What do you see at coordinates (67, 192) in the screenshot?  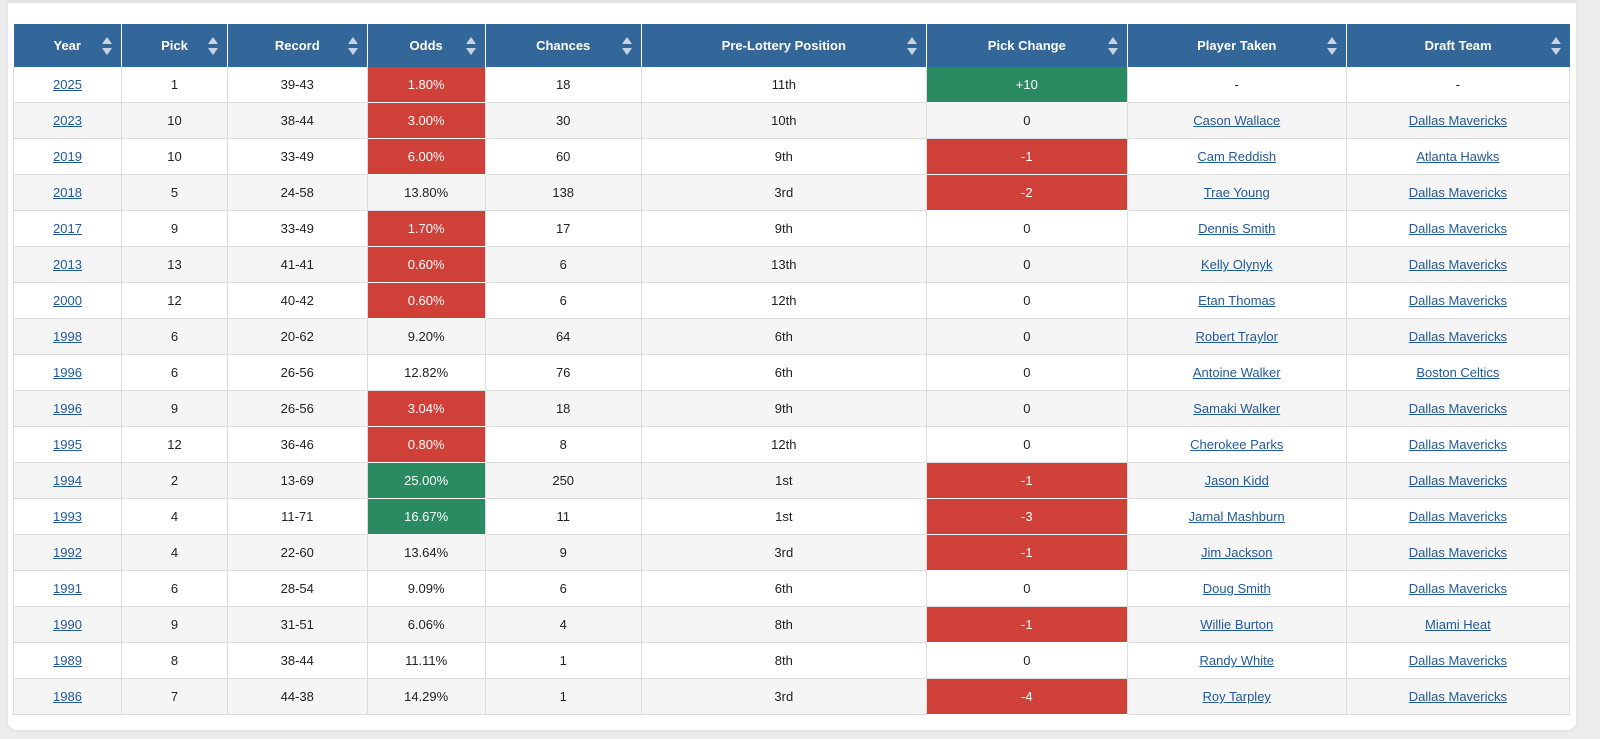 I see `cell-year-link: 2018` at bounding box center [67, 192].